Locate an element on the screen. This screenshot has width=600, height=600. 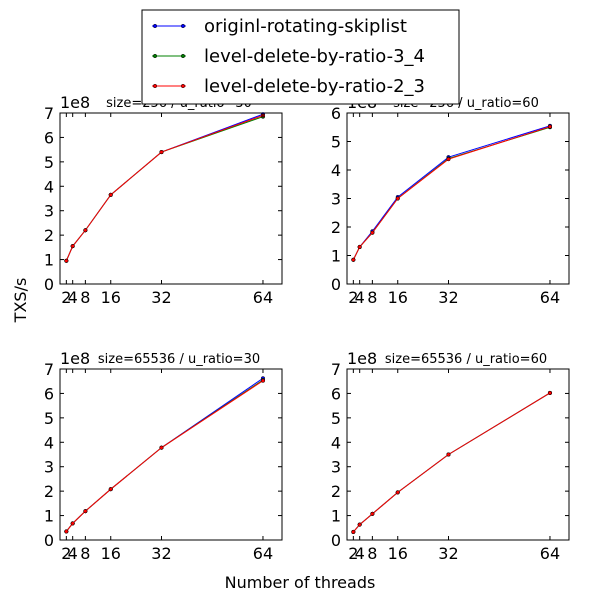
subplot-title: size=65536 / u_ratio=60 is located at coordinates (466, 359).